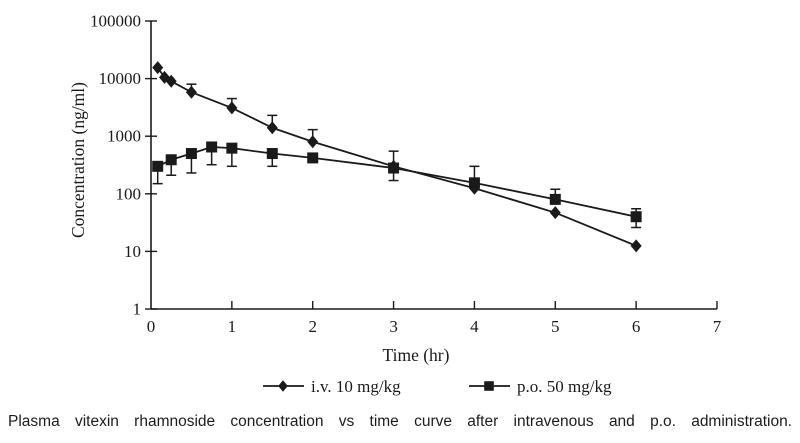 The image size is (800, 443). What do you see at coordinates (397, 182) in the screenshot?
I see `series-line` at bounding box center [397, 182].